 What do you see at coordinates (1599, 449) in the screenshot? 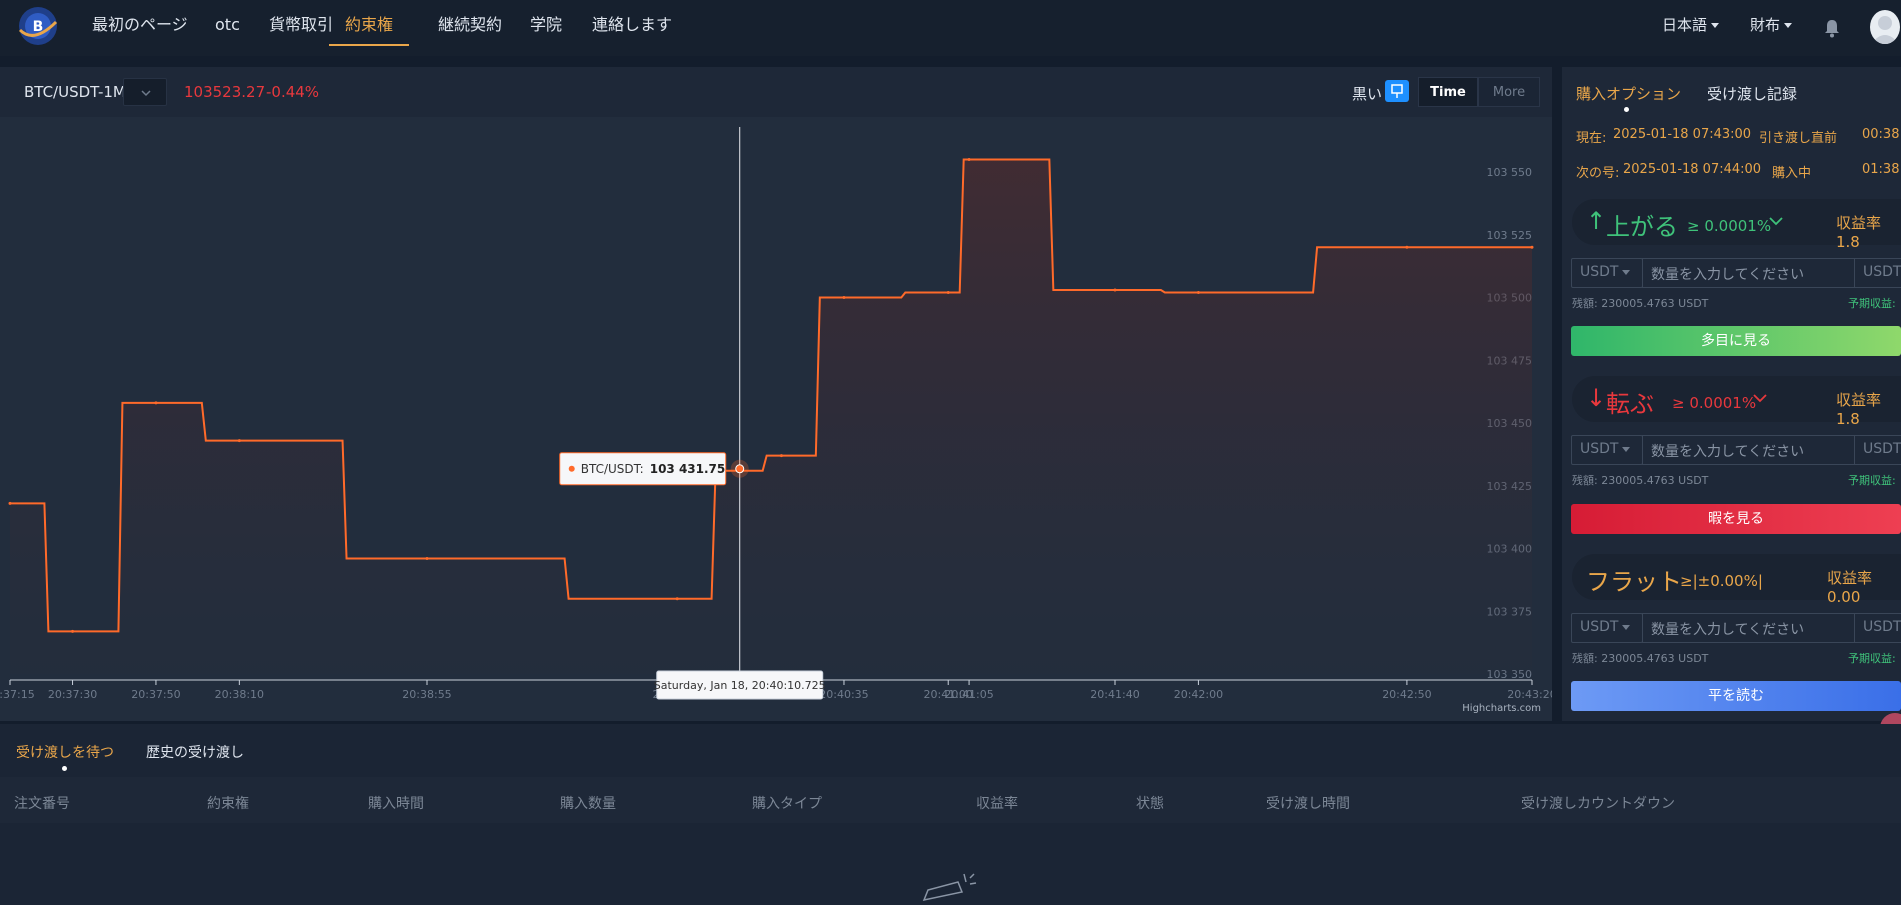
I see `down-unit-label: USDT` at bounding box center [1599, 449].